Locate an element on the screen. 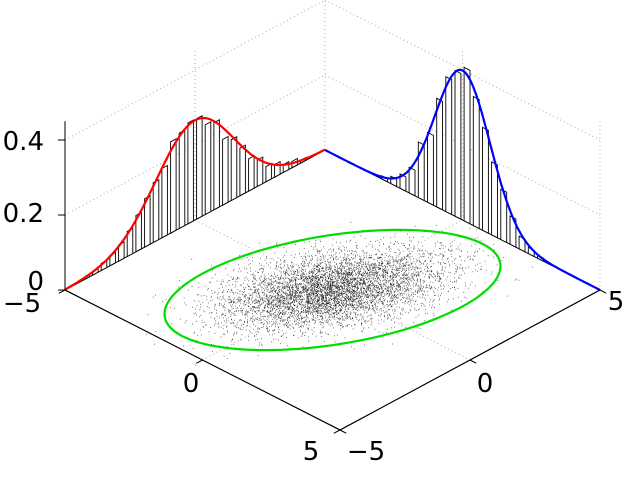  histogram-x-marginal is located at coordinates (458, 169).